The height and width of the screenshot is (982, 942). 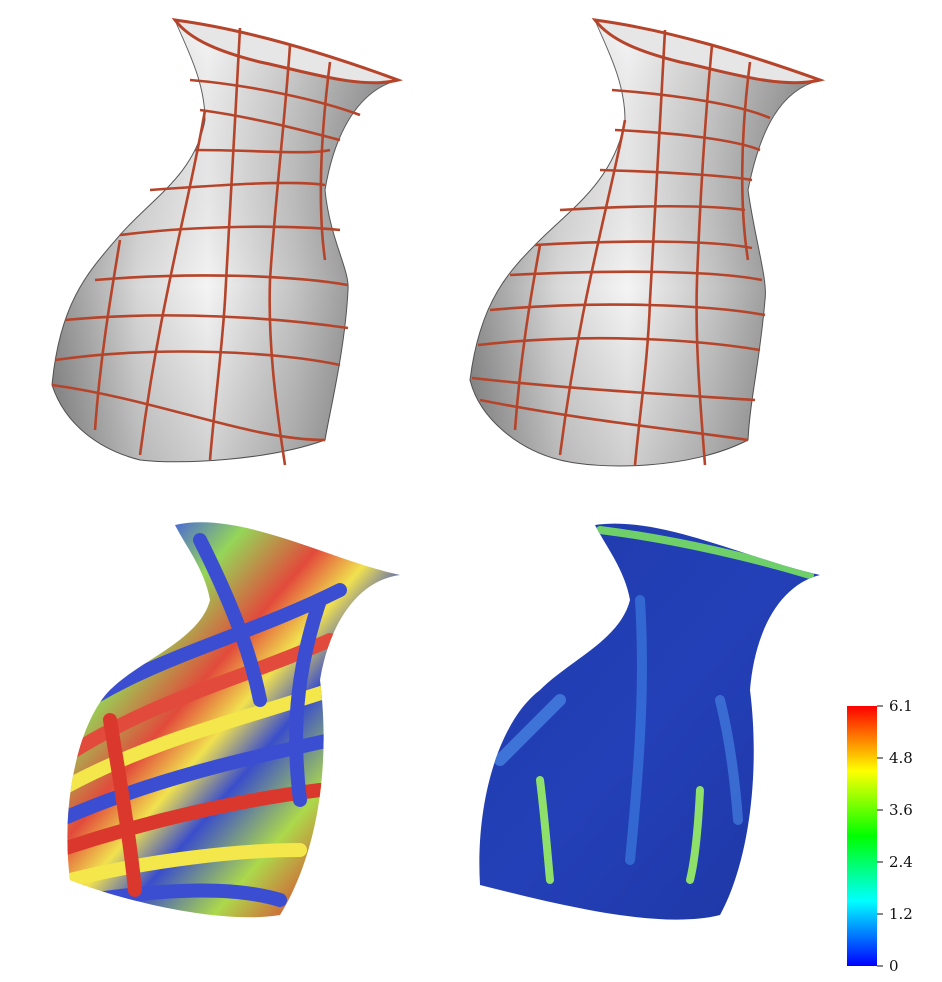 I want to click on colorbar-tick-label: 4.8, so click(x=901, y=758).